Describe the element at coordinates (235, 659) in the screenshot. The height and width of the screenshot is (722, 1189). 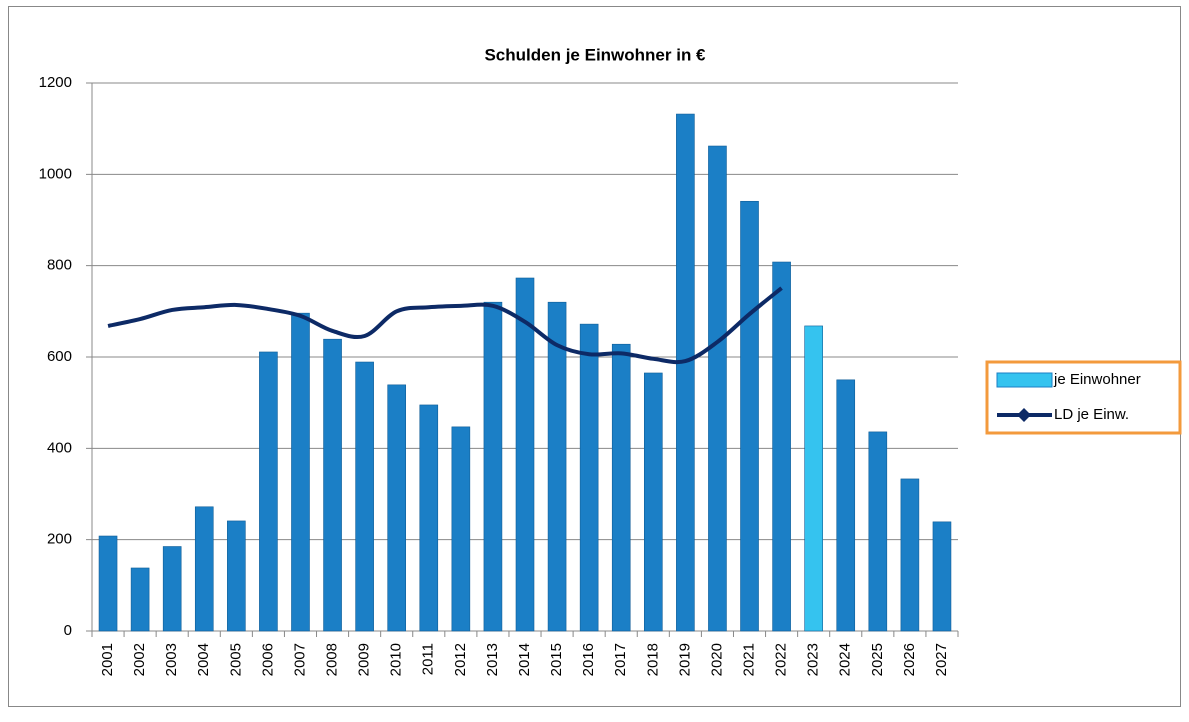
I see `x-tick-label: 2005` at that location.